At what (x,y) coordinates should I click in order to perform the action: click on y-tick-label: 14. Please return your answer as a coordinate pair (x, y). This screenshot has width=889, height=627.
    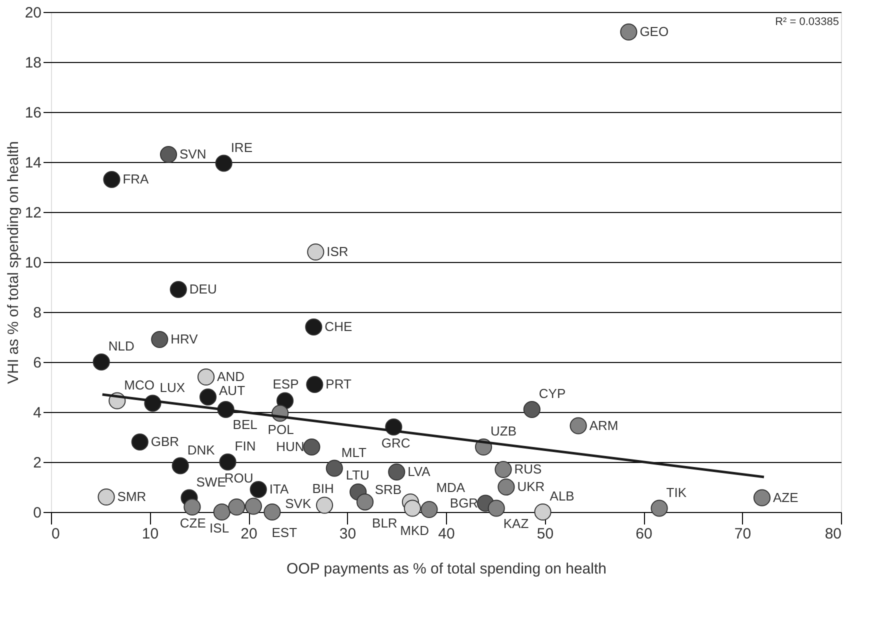
    Looking at the image, I should click on (33, 163).